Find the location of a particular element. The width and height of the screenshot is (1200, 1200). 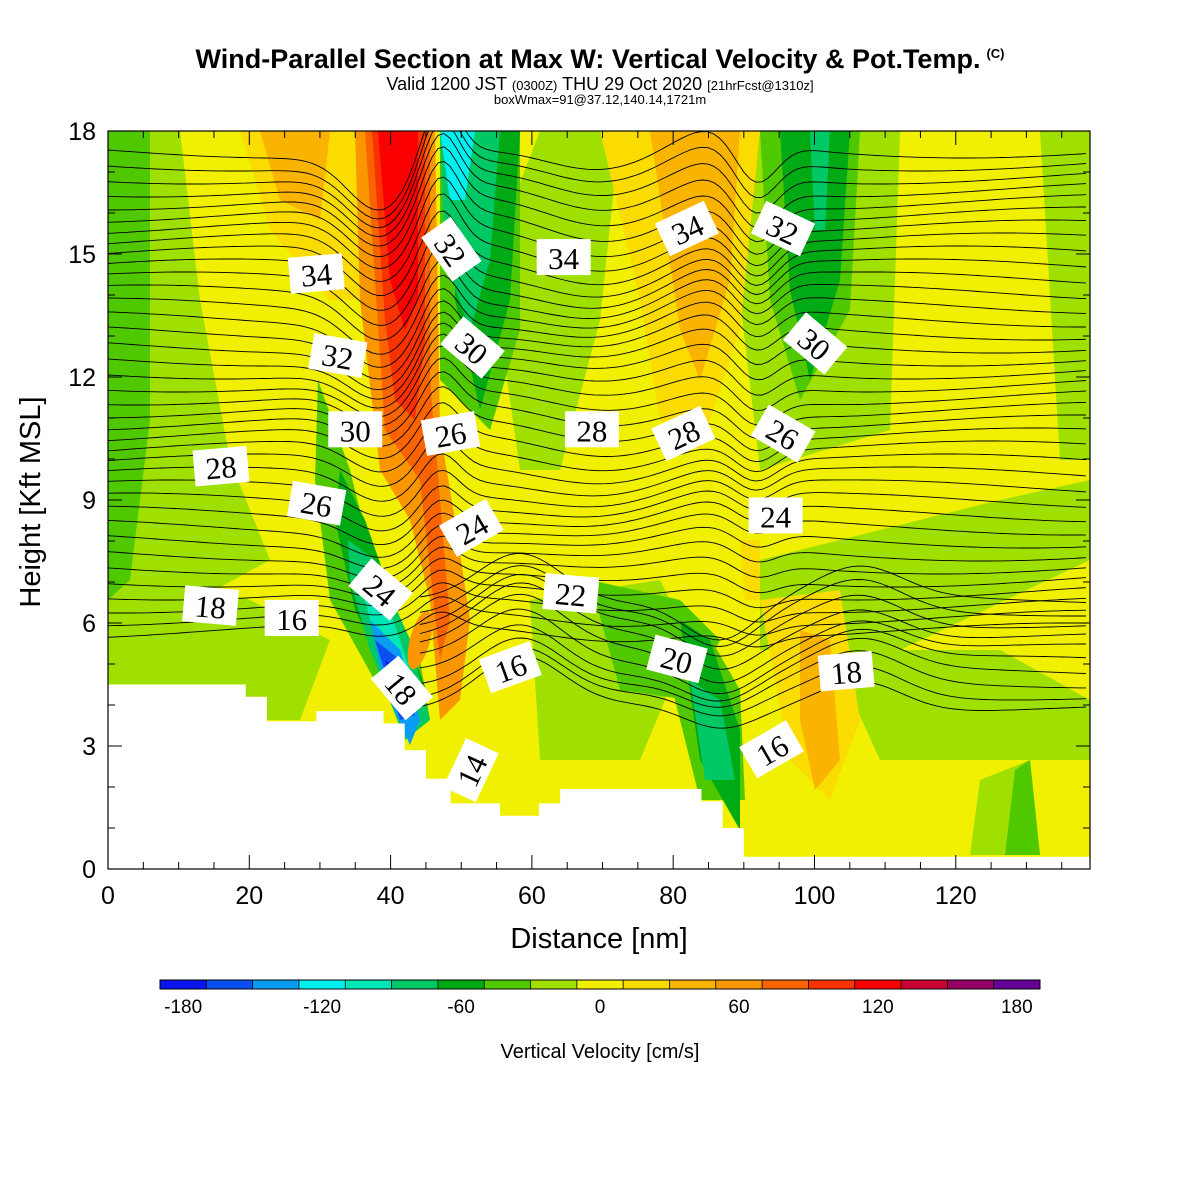

contour-label-text: 22 is located at coordinates (571, 595).